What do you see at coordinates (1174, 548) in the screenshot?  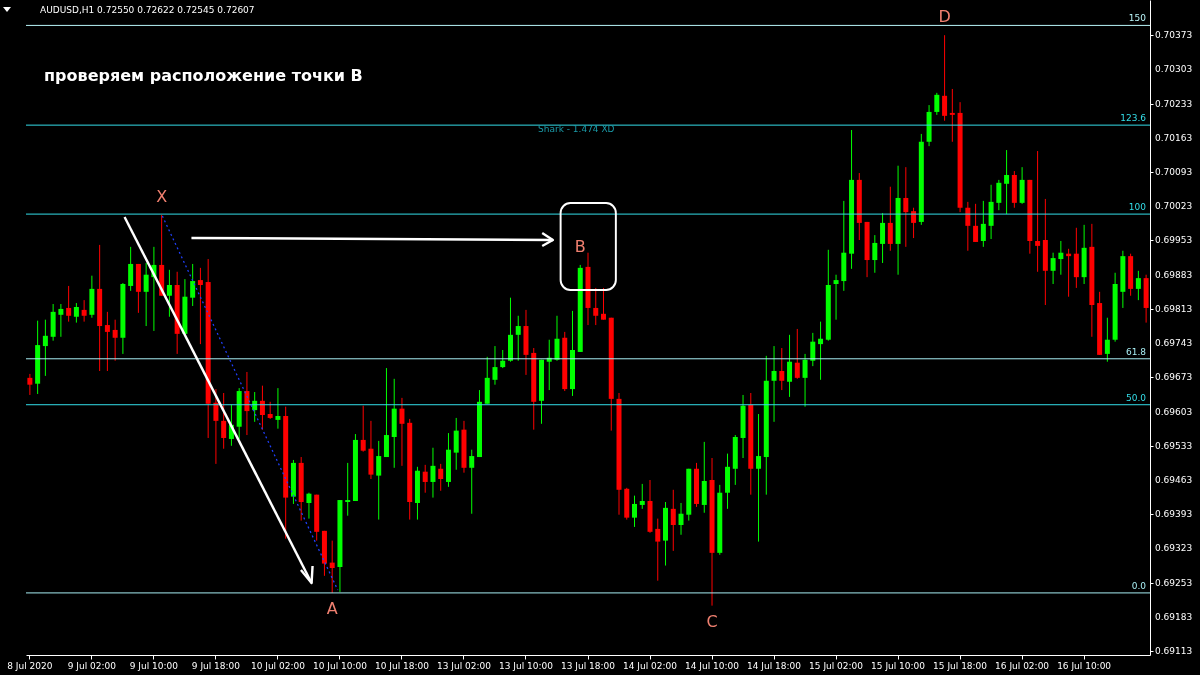 I see `y-tick-label: 0.69323` at bounding box center [1174, 548].